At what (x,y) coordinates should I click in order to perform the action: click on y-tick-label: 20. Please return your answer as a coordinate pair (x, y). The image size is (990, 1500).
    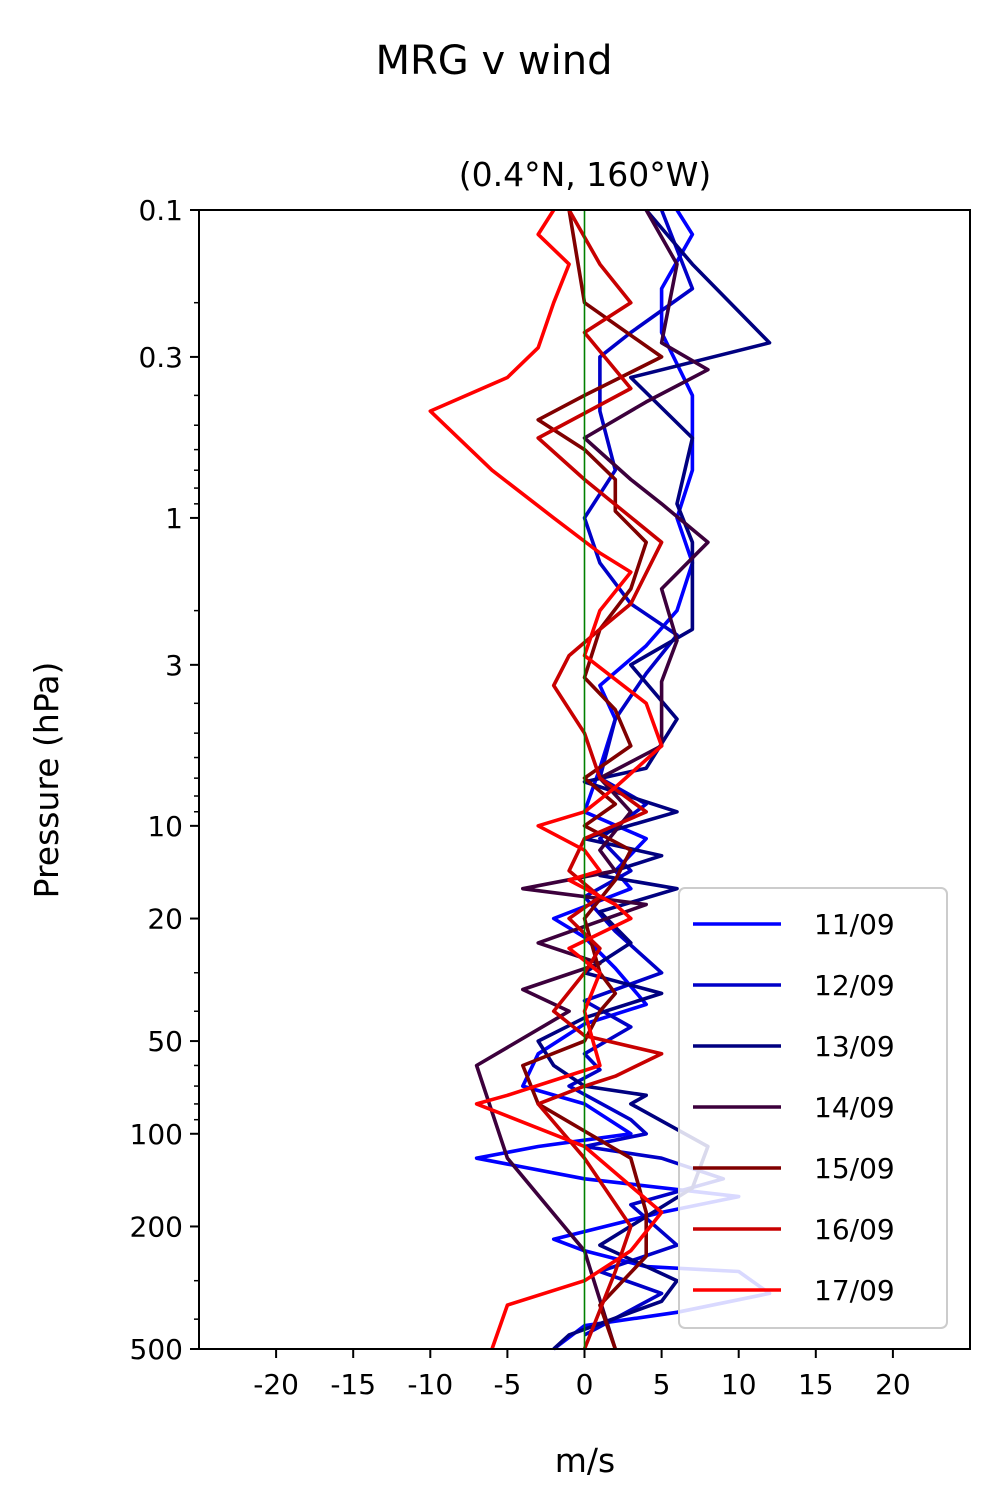
    Looking at the image, I should click on (165, 919).